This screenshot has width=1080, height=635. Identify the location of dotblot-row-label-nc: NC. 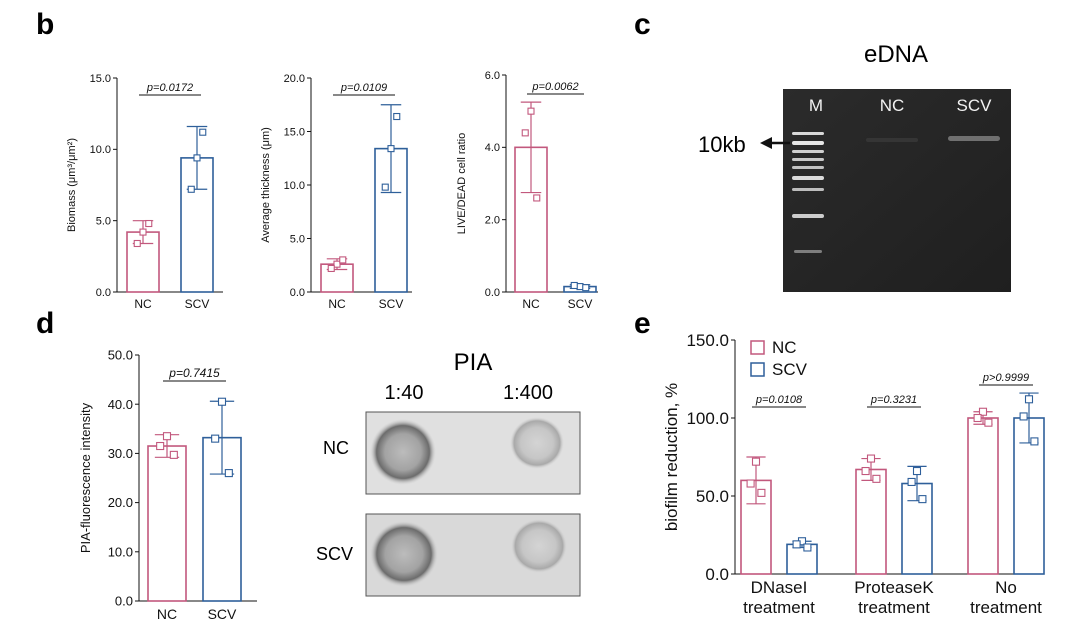
(336, 448).